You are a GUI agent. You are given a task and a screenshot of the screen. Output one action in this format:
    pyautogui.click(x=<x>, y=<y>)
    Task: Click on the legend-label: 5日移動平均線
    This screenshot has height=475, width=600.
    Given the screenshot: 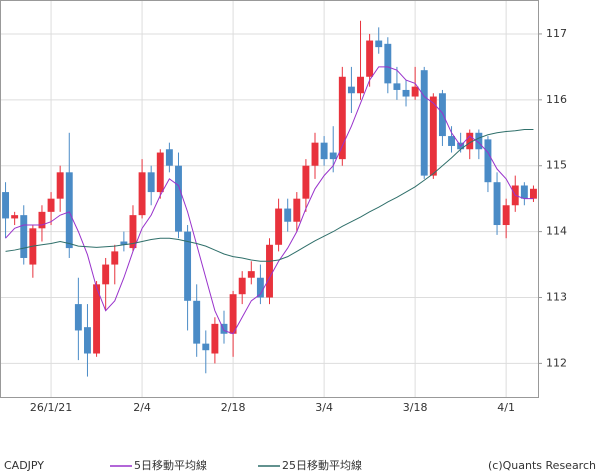 What is the action you would take?
    pyautogui.click(x=170, y=465)
    